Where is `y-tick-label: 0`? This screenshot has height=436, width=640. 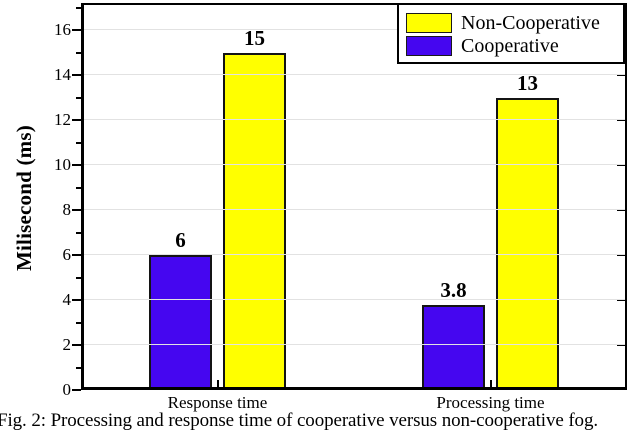
y-tick-label: 0 is located at coordinates (67, 389).